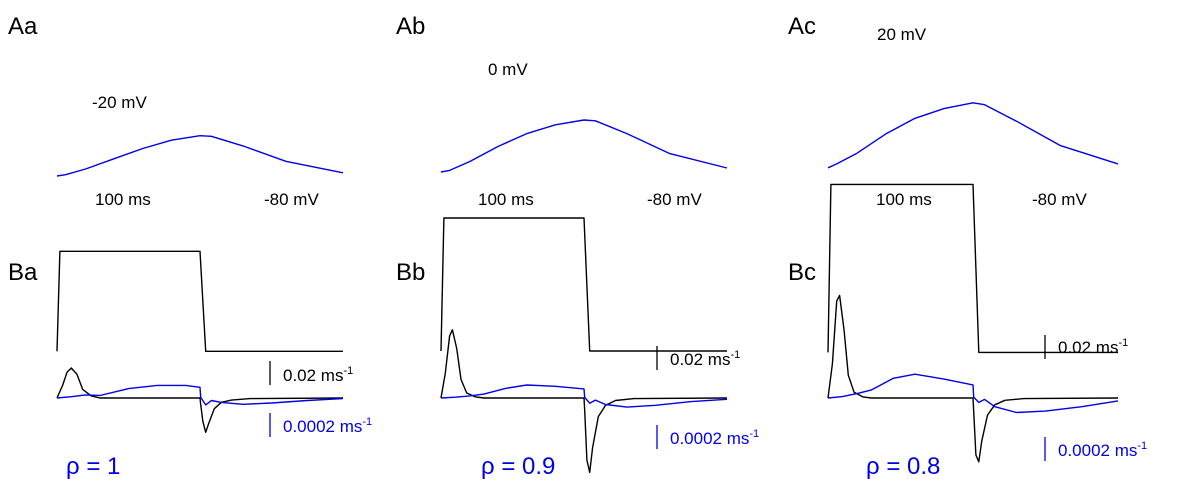 Image resolution: width=1186 pixels, height=483 pixels. Describe the element at coordinates (410, 26) in the screenshot. I see `panel-label-ab: Ab` at that location.